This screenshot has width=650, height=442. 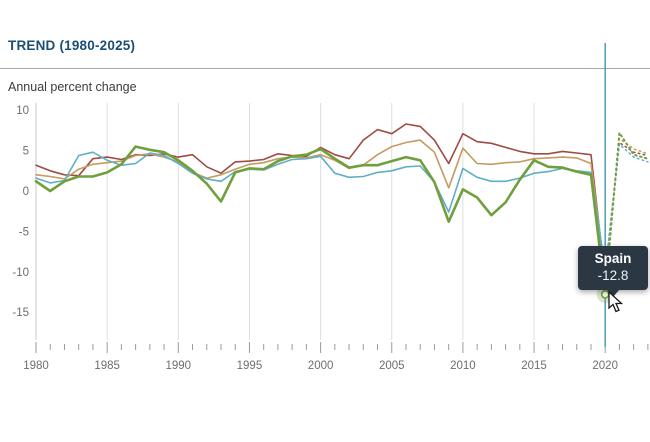 What do you see at coordinates (72, 45) in the screenshot?
I see `chart-title: TREND (1980-2025)` at bounding box center [72, 45].